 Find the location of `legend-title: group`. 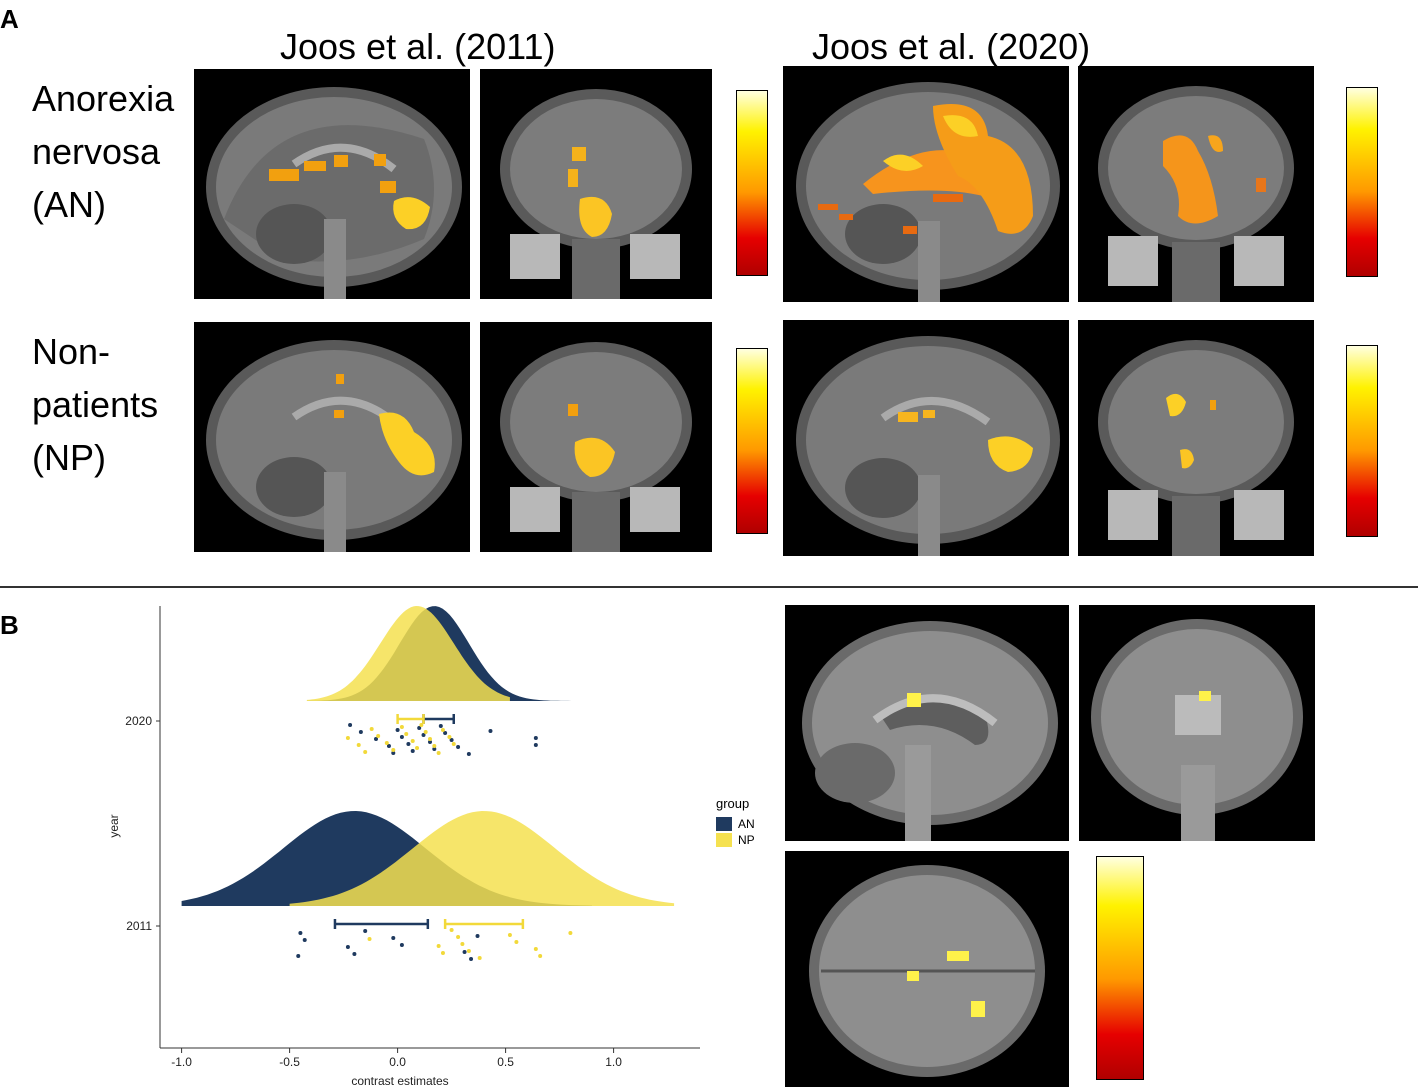

legend-title: group is located at coordinates (733, 803).